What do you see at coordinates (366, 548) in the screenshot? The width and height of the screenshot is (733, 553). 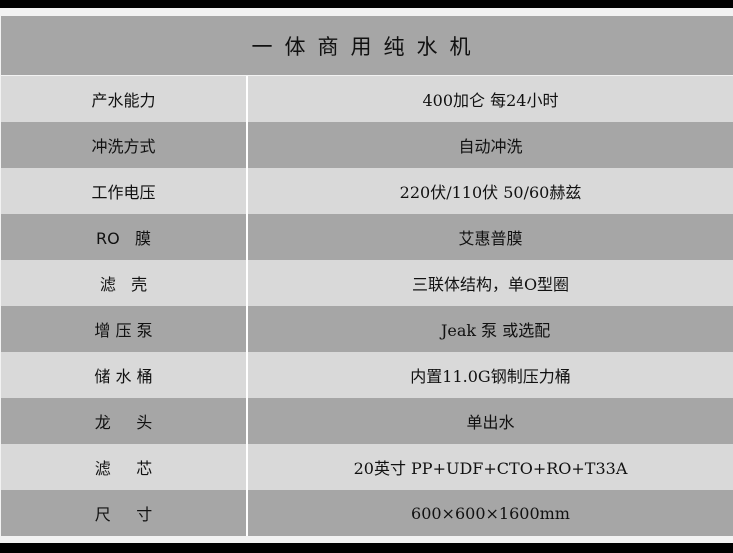 I see `bottom-border` at bounding box center [366, 548].